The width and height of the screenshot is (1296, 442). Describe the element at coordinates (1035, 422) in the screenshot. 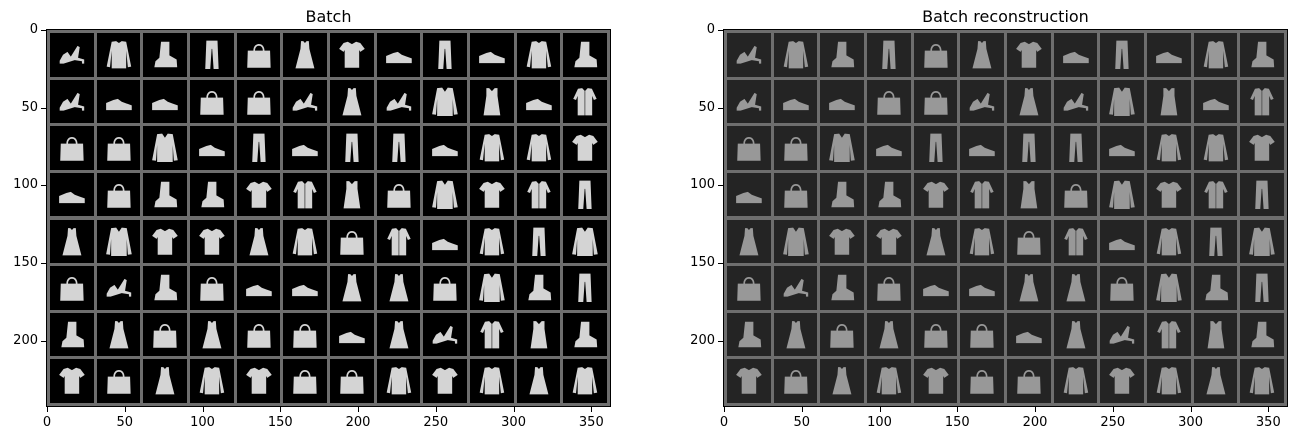

I see `x-tick-label: 200` at that location.